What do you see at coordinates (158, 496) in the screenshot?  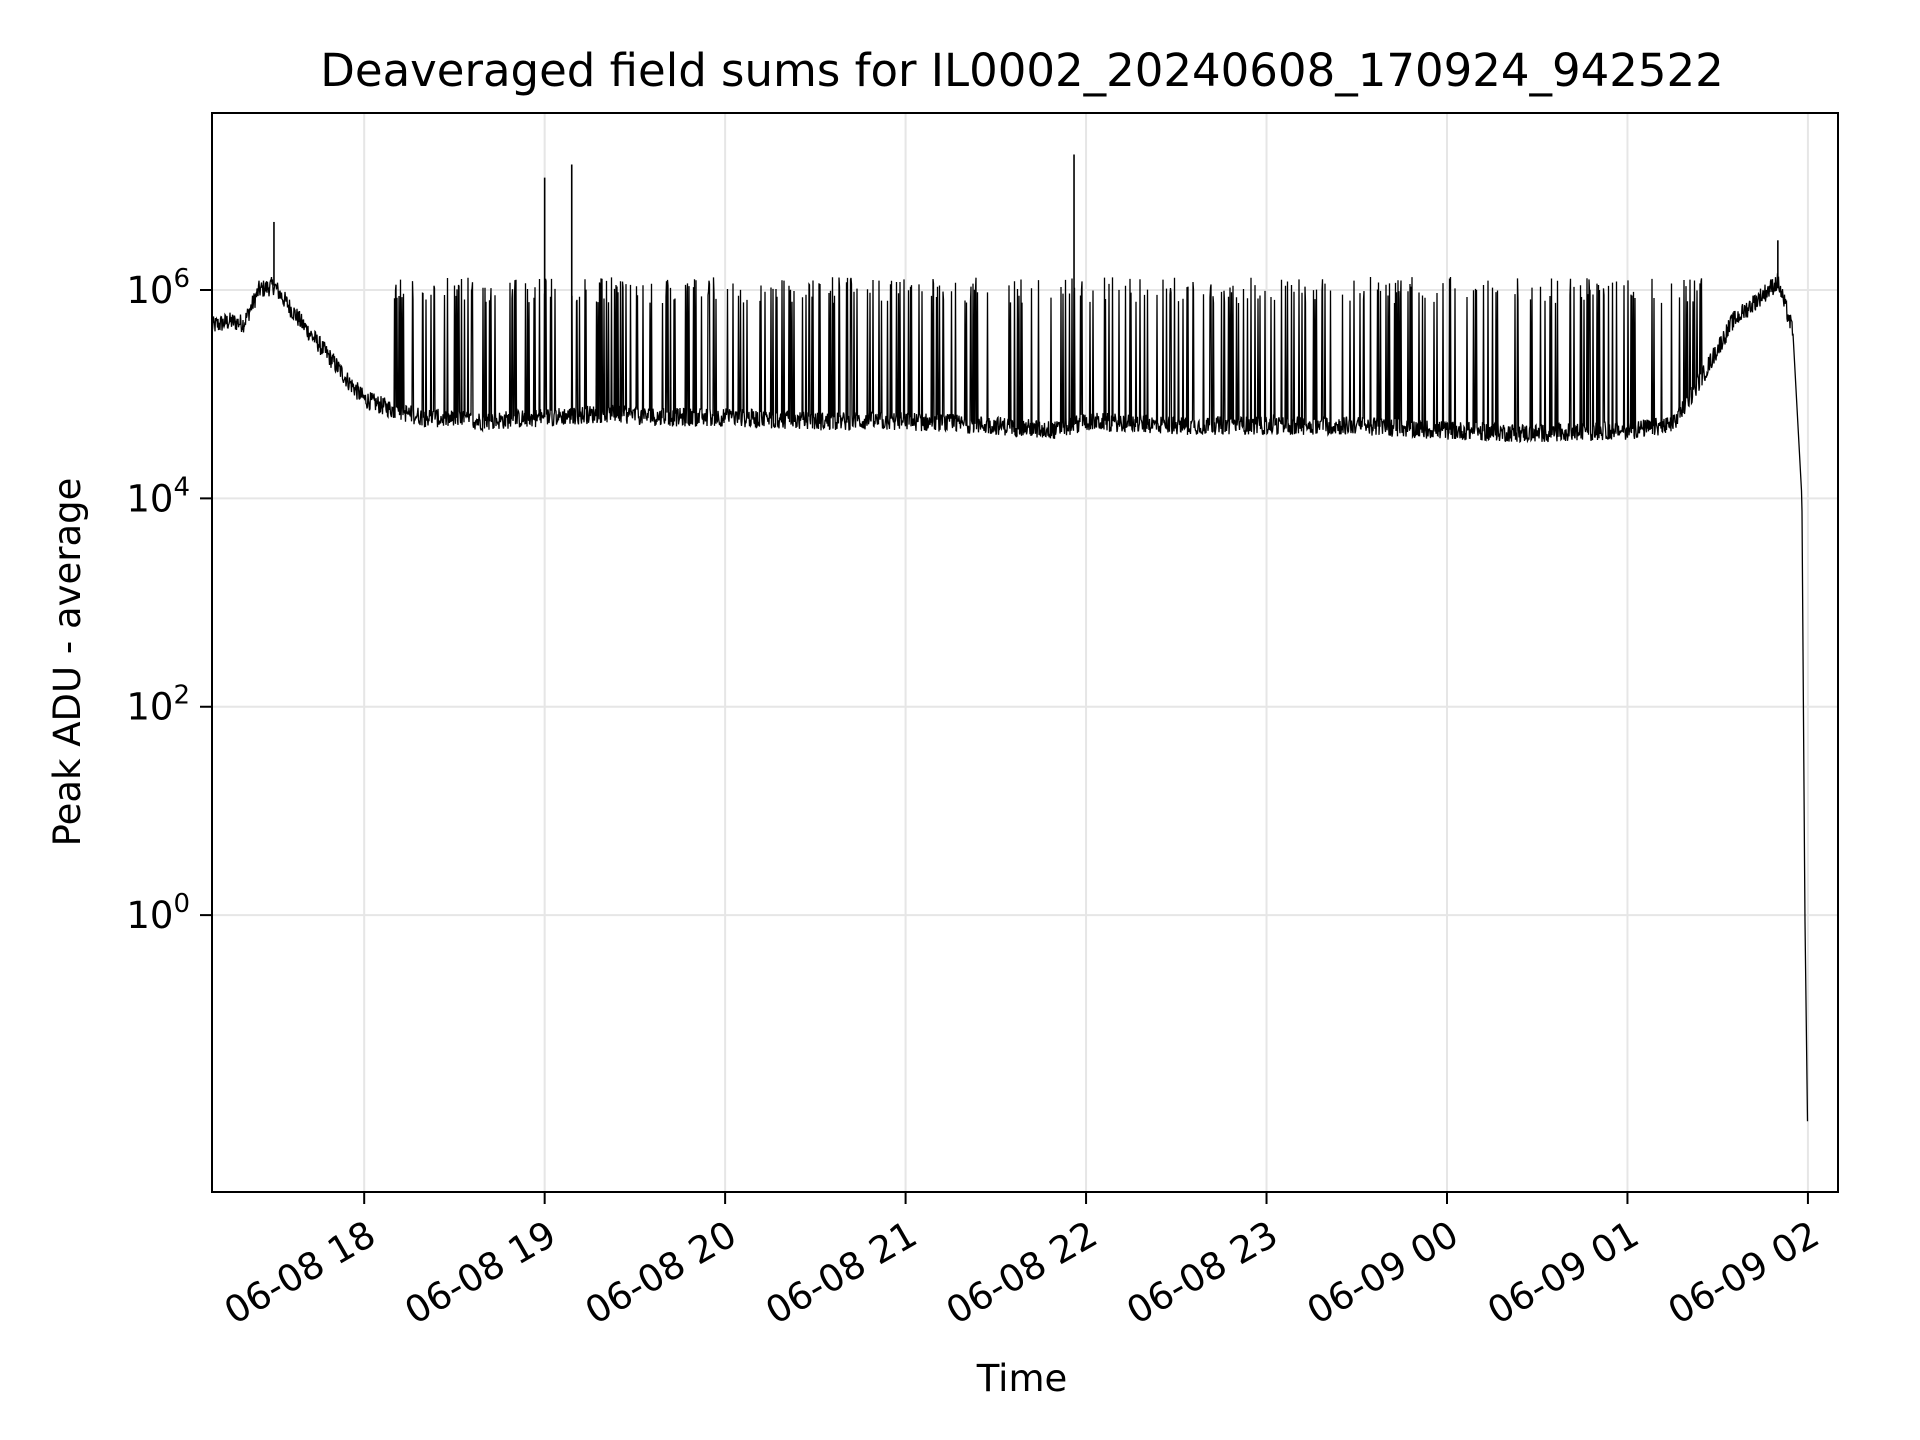 I see `y-tick-label: 104` at bounding box center [158, 496].